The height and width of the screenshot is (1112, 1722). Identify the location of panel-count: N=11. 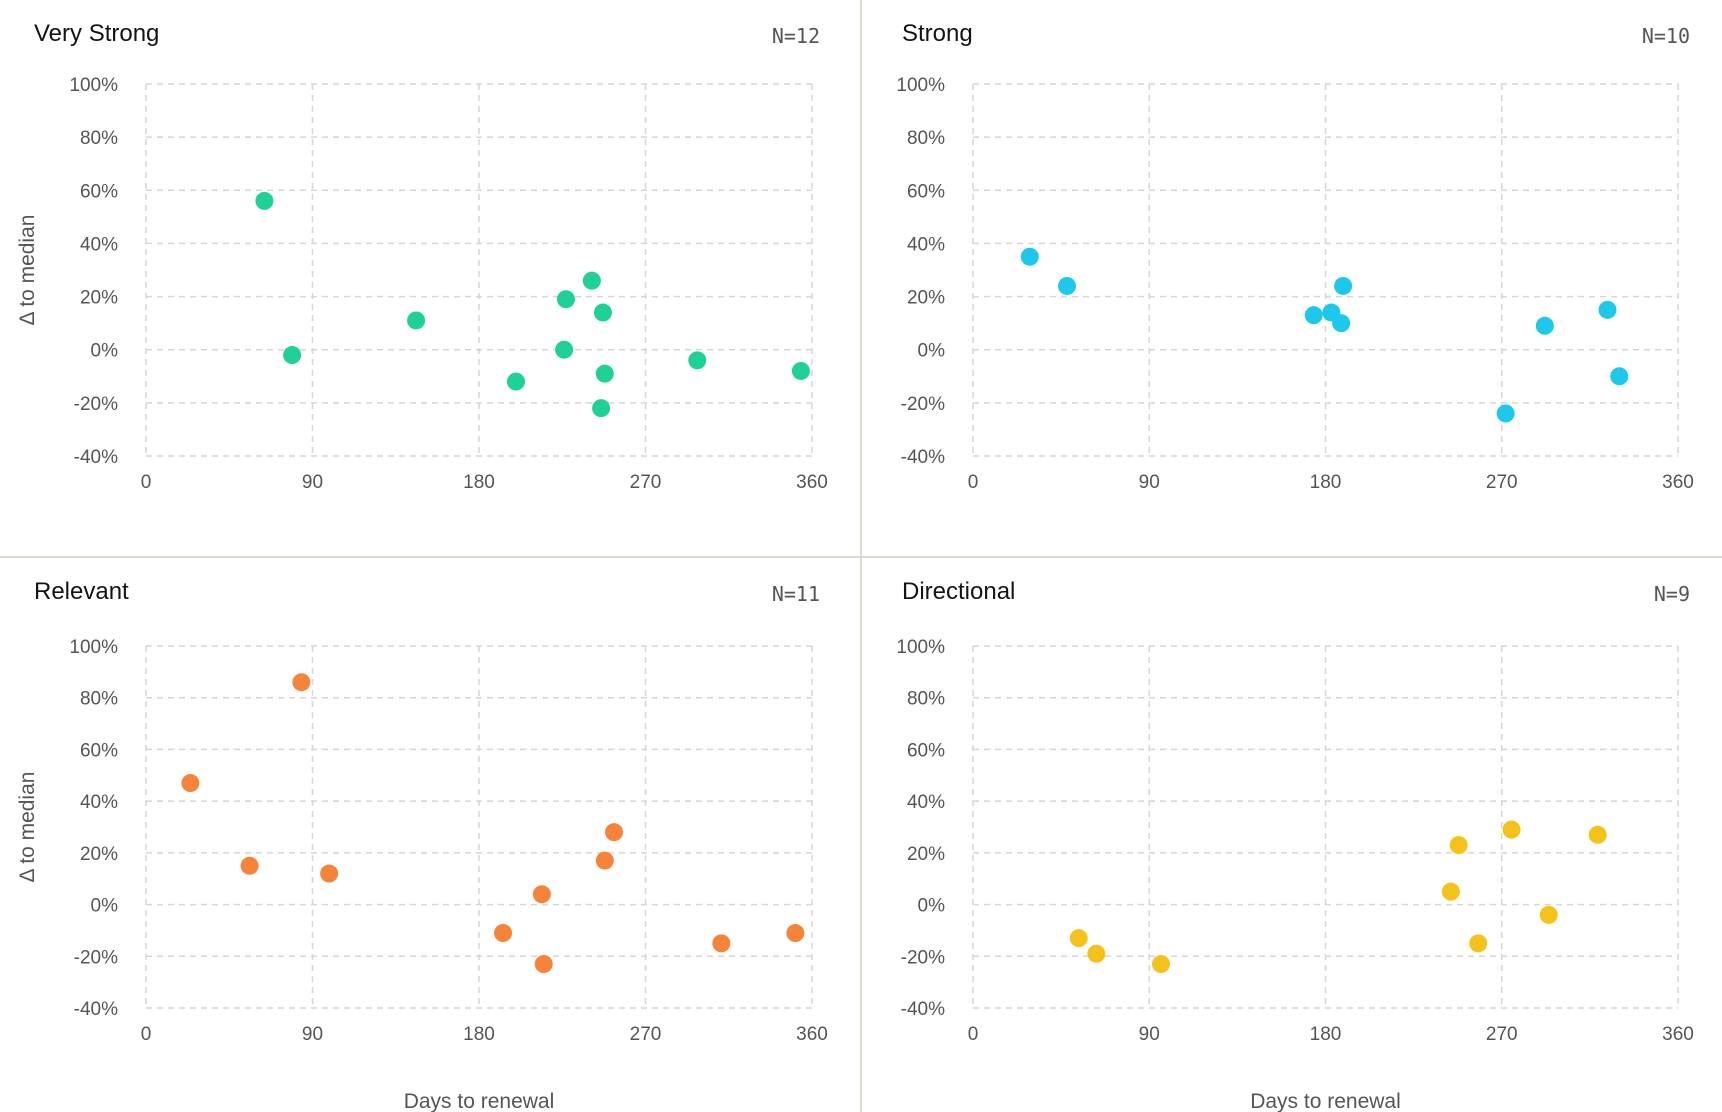
(795, 594).